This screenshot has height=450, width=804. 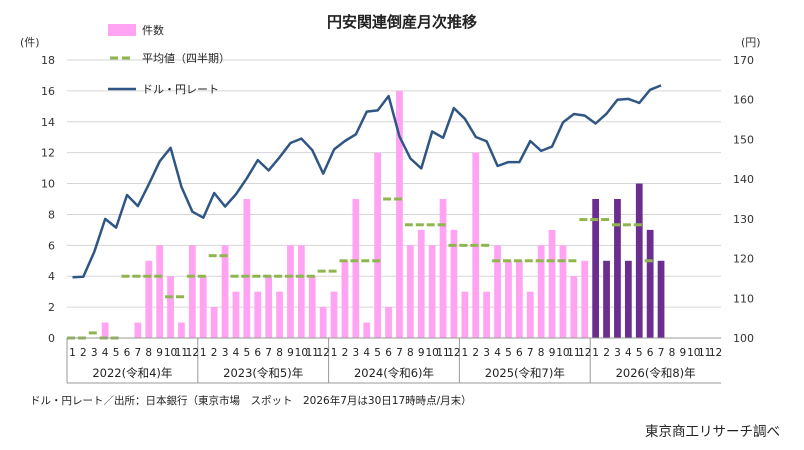 What do you see at coordinates (132, 373) in the screenshot?
I see `year-label: 2022(令和4)年` at bounding box center [132, 373].